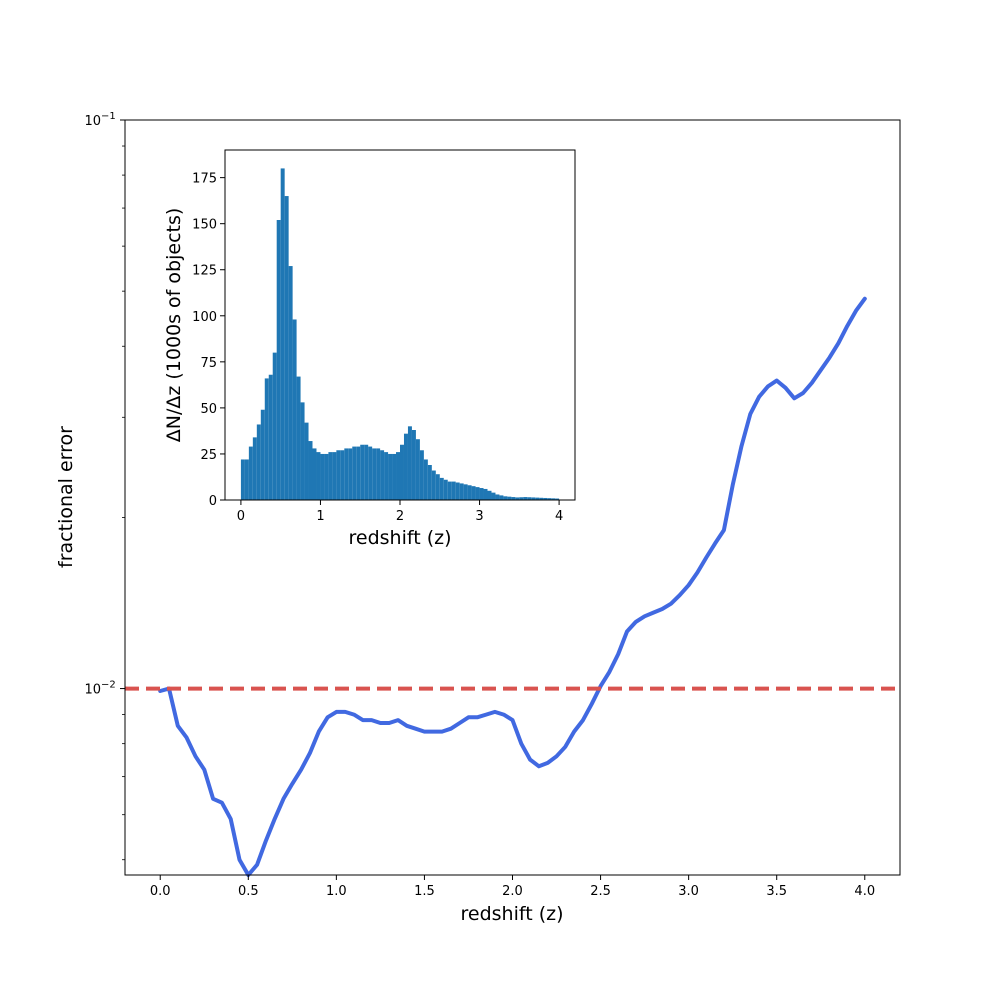 This screenshot has height=1000, width=1000. I want to click on x-tick-label: 3.5, so click(776, 891).